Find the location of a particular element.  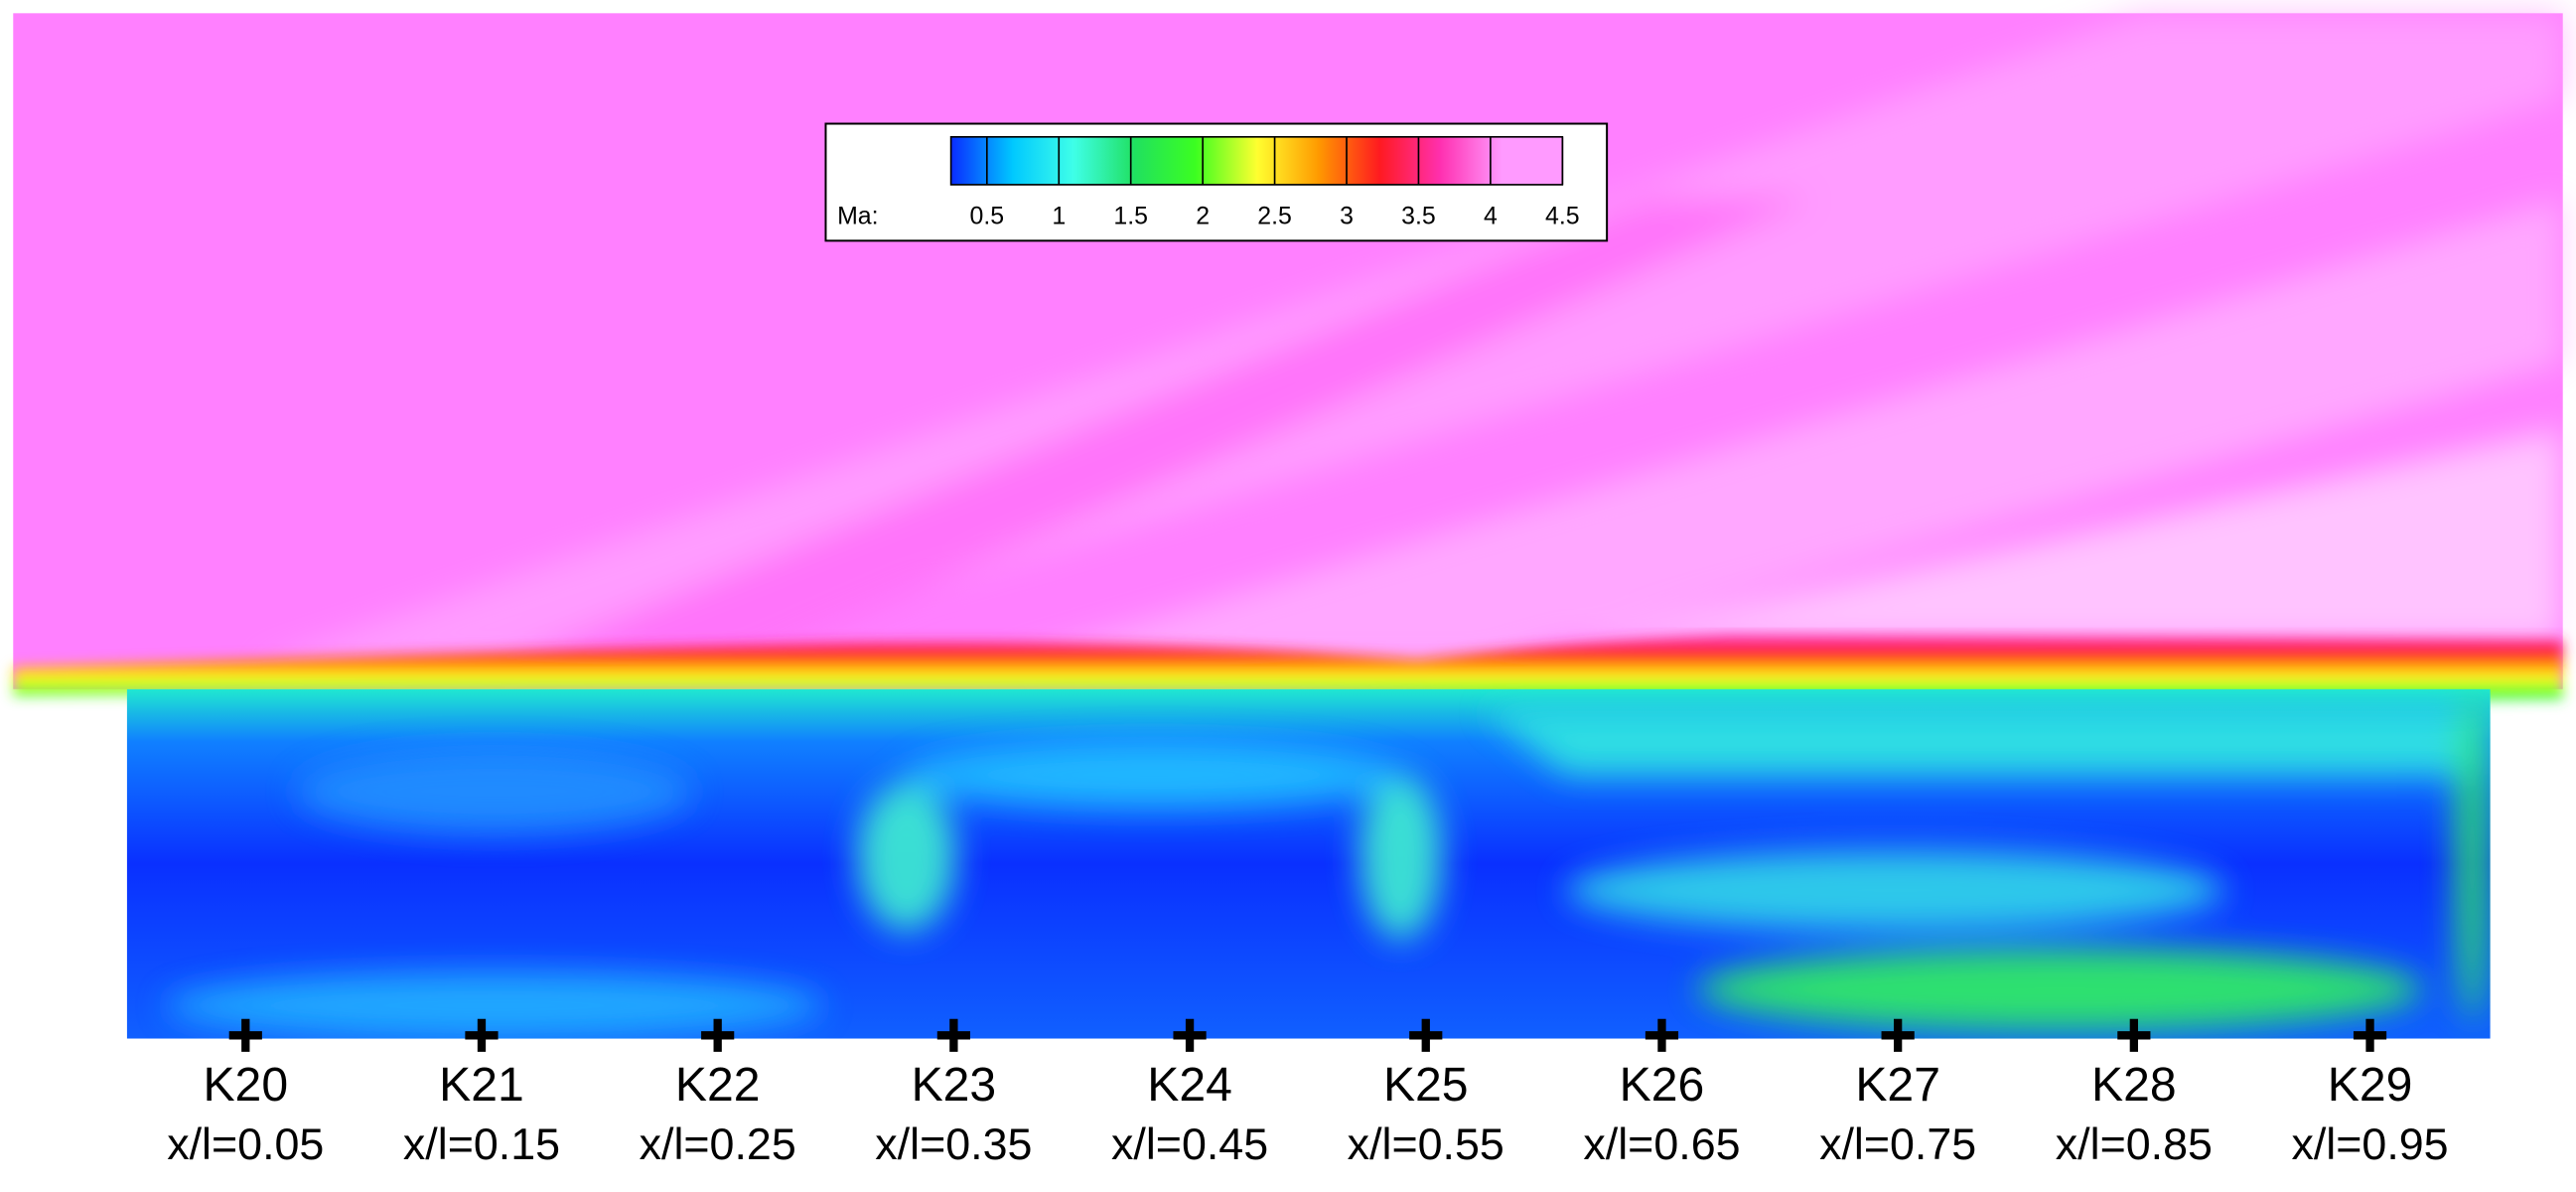

probe-name: K29 is located at coordinates (2370, 1085).